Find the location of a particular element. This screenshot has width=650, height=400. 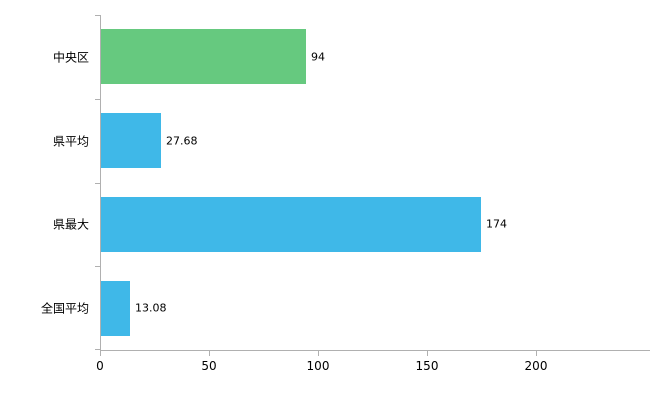

category-label: 全国平均 is located at coordinates (64, 308).